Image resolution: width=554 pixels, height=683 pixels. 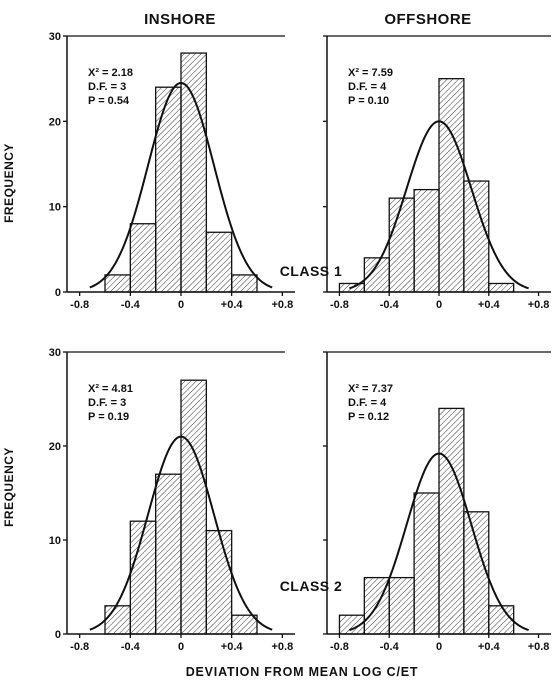 I want to click on stat-label: X² = 7.37, so click(x=370, y=389).